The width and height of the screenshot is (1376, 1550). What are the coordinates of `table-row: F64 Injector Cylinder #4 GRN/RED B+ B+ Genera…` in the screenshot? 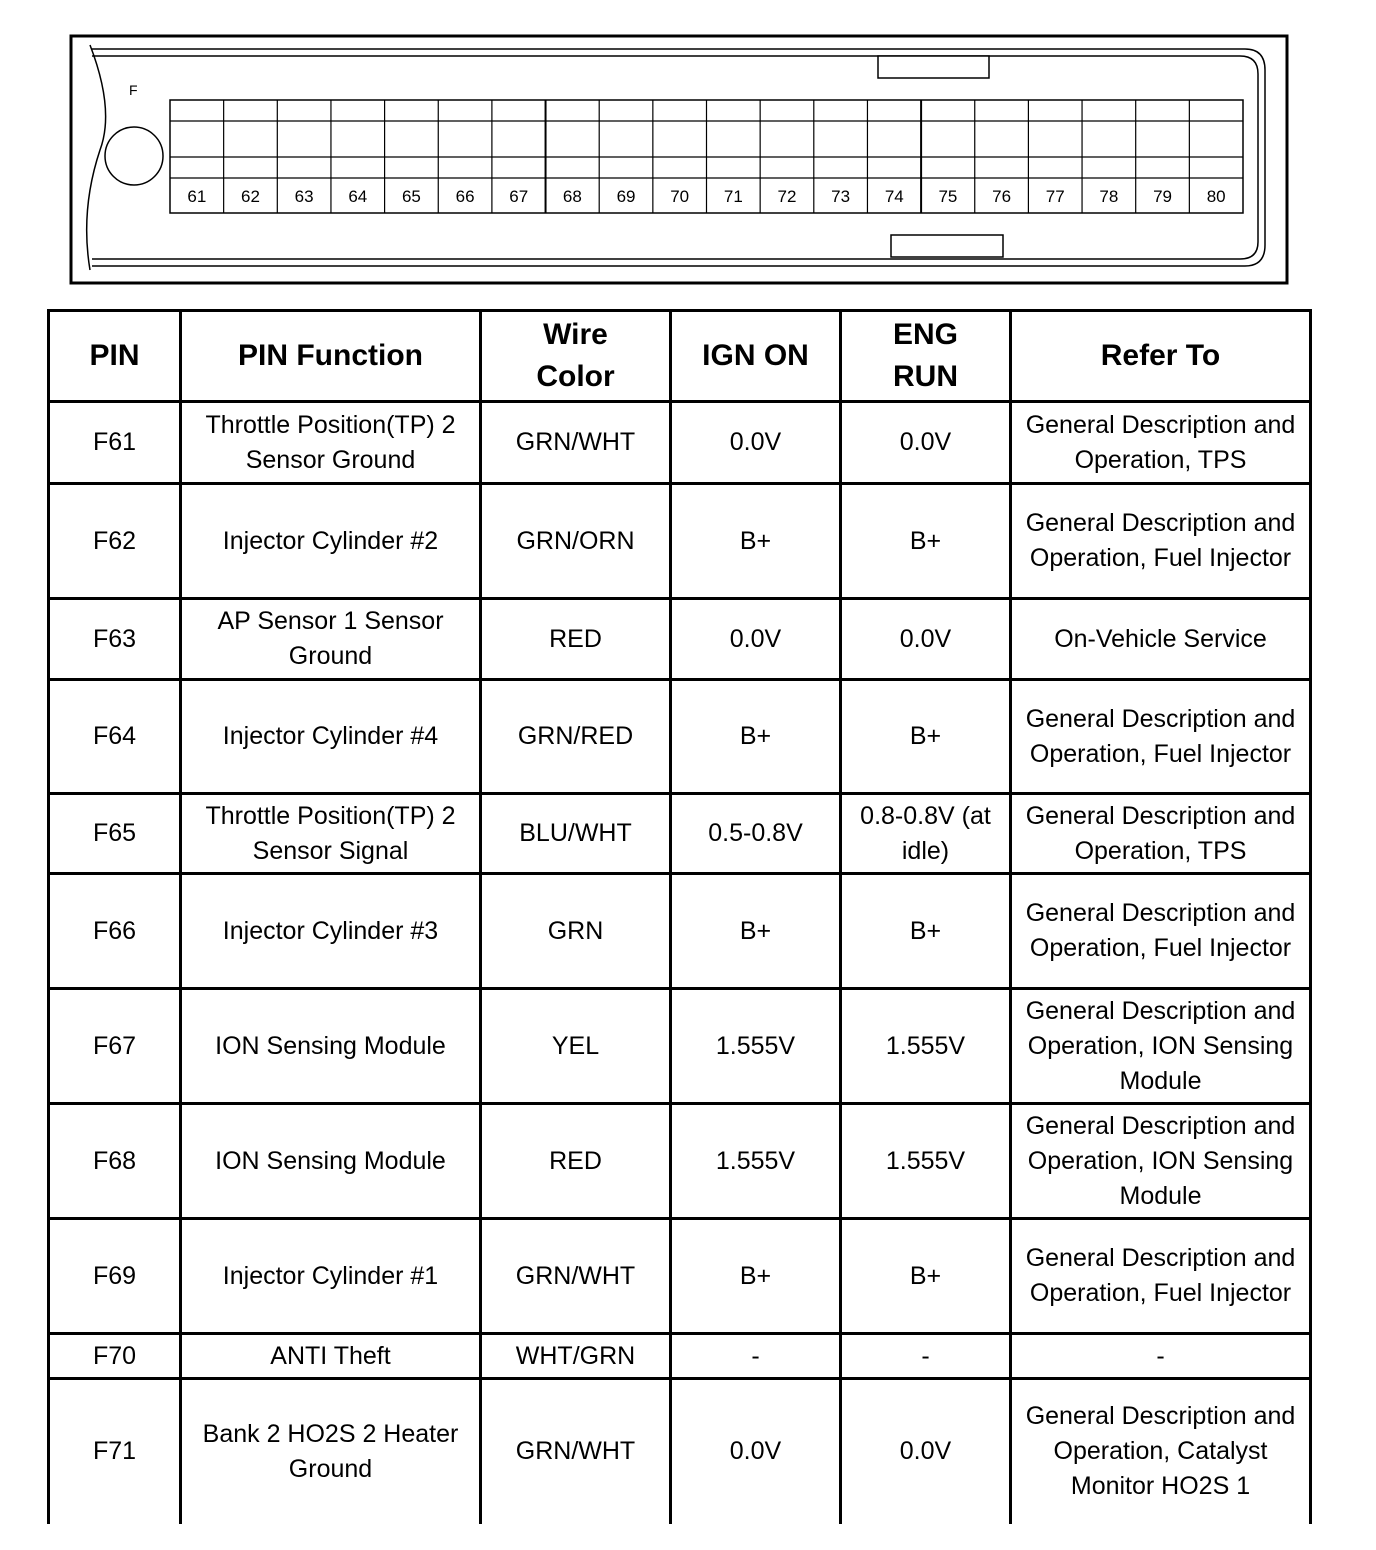 It's located at (679, 736).